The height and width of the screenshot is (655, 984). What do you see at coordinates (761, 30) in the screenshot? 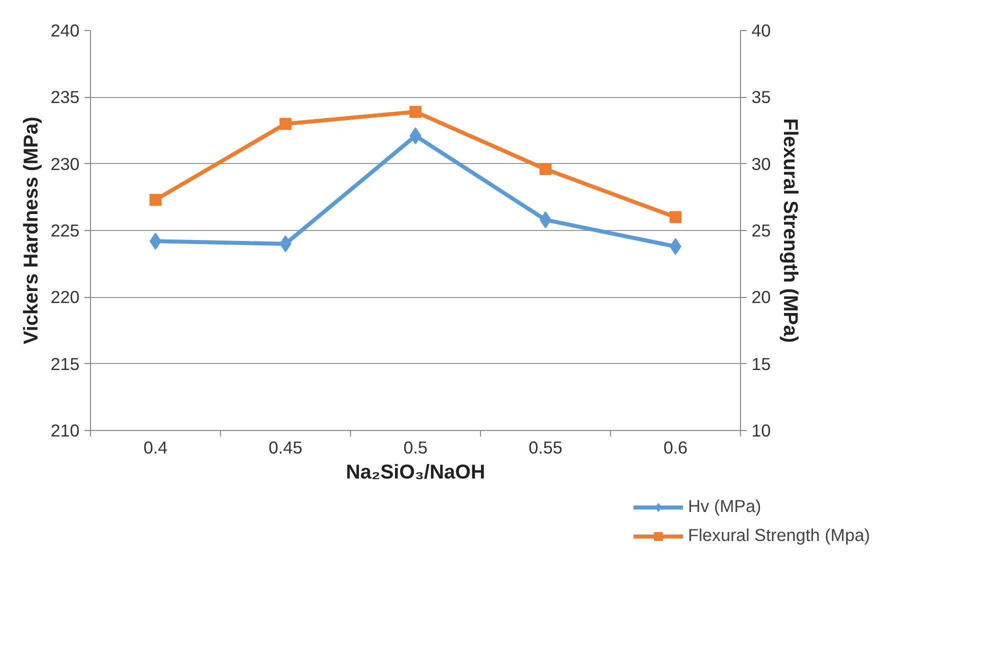
I see `y2-tick-label: 40` at bounding box center [761, 30].